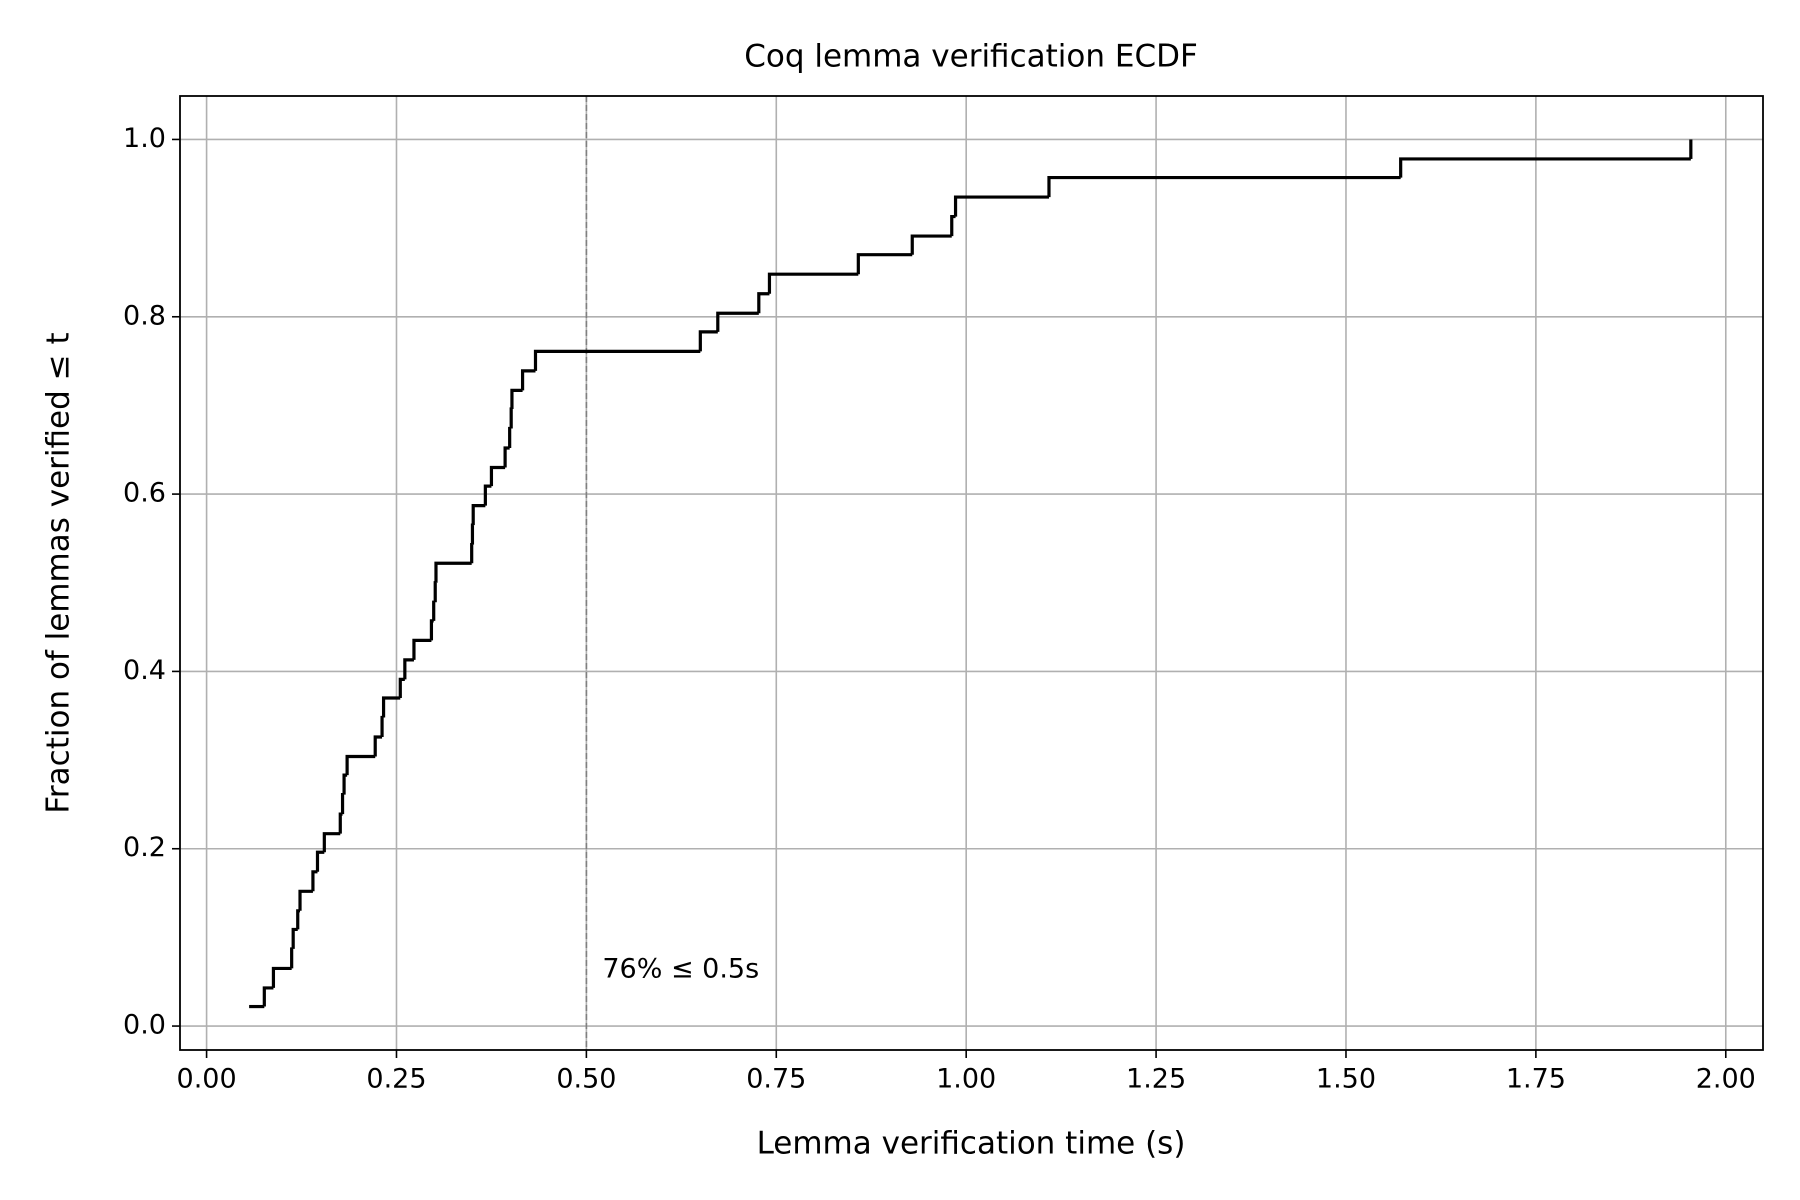 The image size is (1800, 1200). What do you see at coordinates (144, 138) in the screenshot?
I see `y-tick-label: 1.0` at bounding box center [144, 138].